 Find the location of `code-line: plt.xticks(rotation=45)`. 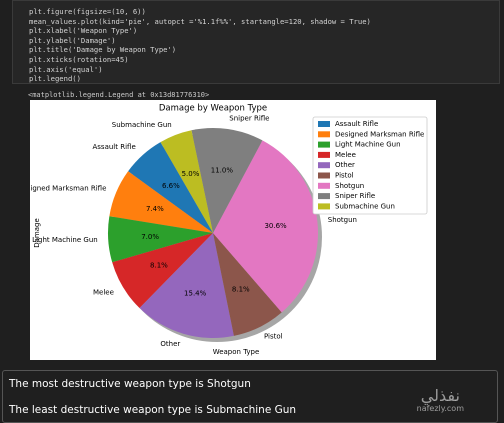

code-line: plt.xticks(rotation=45) is located at coordinates (79, 59).